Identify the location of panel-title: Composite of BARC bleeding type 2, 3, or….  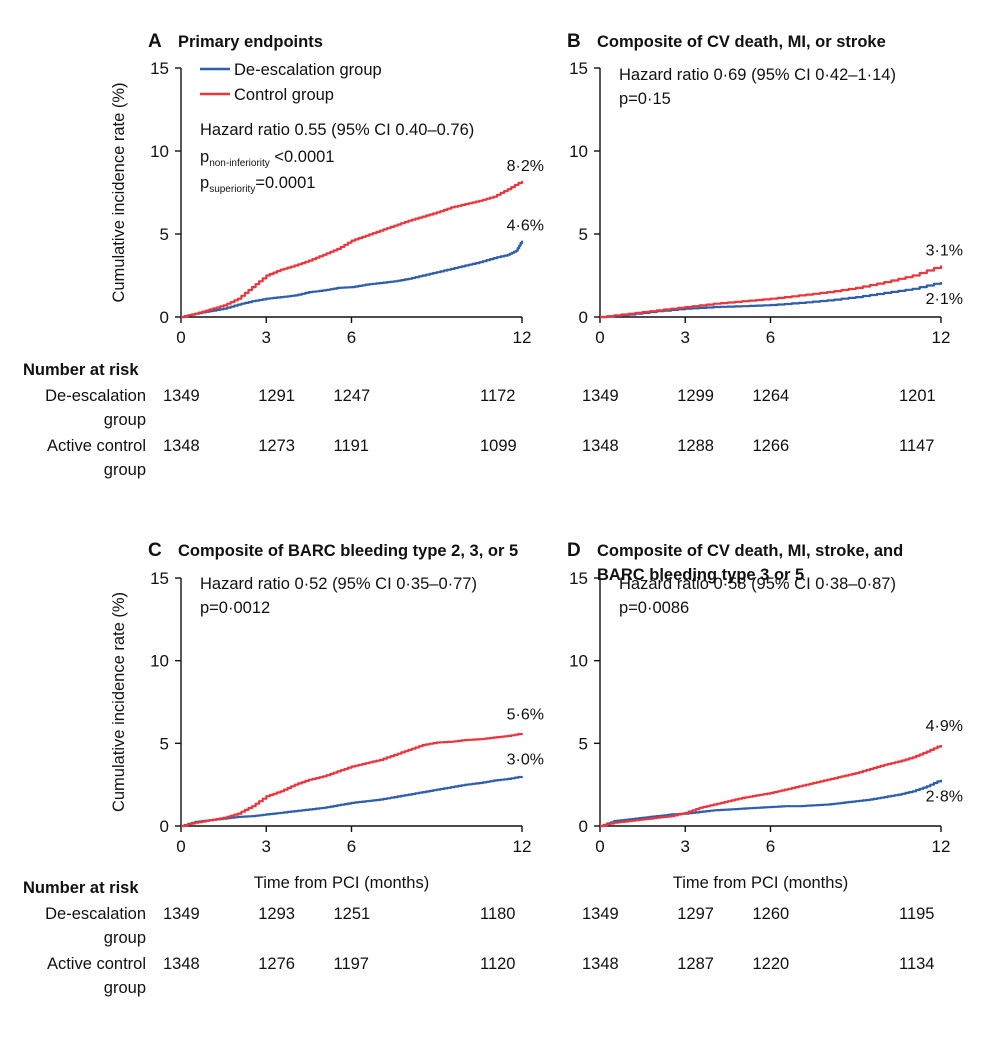
(348, 551).